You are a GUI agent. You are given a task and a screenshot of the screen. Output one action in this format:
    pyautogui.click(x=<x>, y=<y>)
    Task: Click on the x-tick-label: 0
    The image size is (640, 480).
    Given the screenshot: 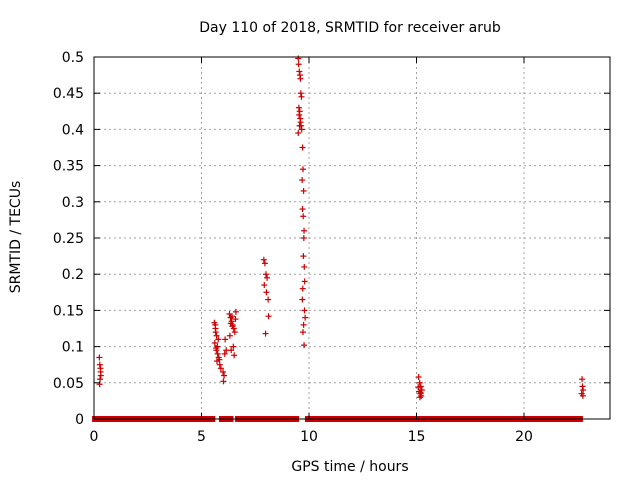 What is the action you would take?
    pyautogui.click(x=94, y=437)
    